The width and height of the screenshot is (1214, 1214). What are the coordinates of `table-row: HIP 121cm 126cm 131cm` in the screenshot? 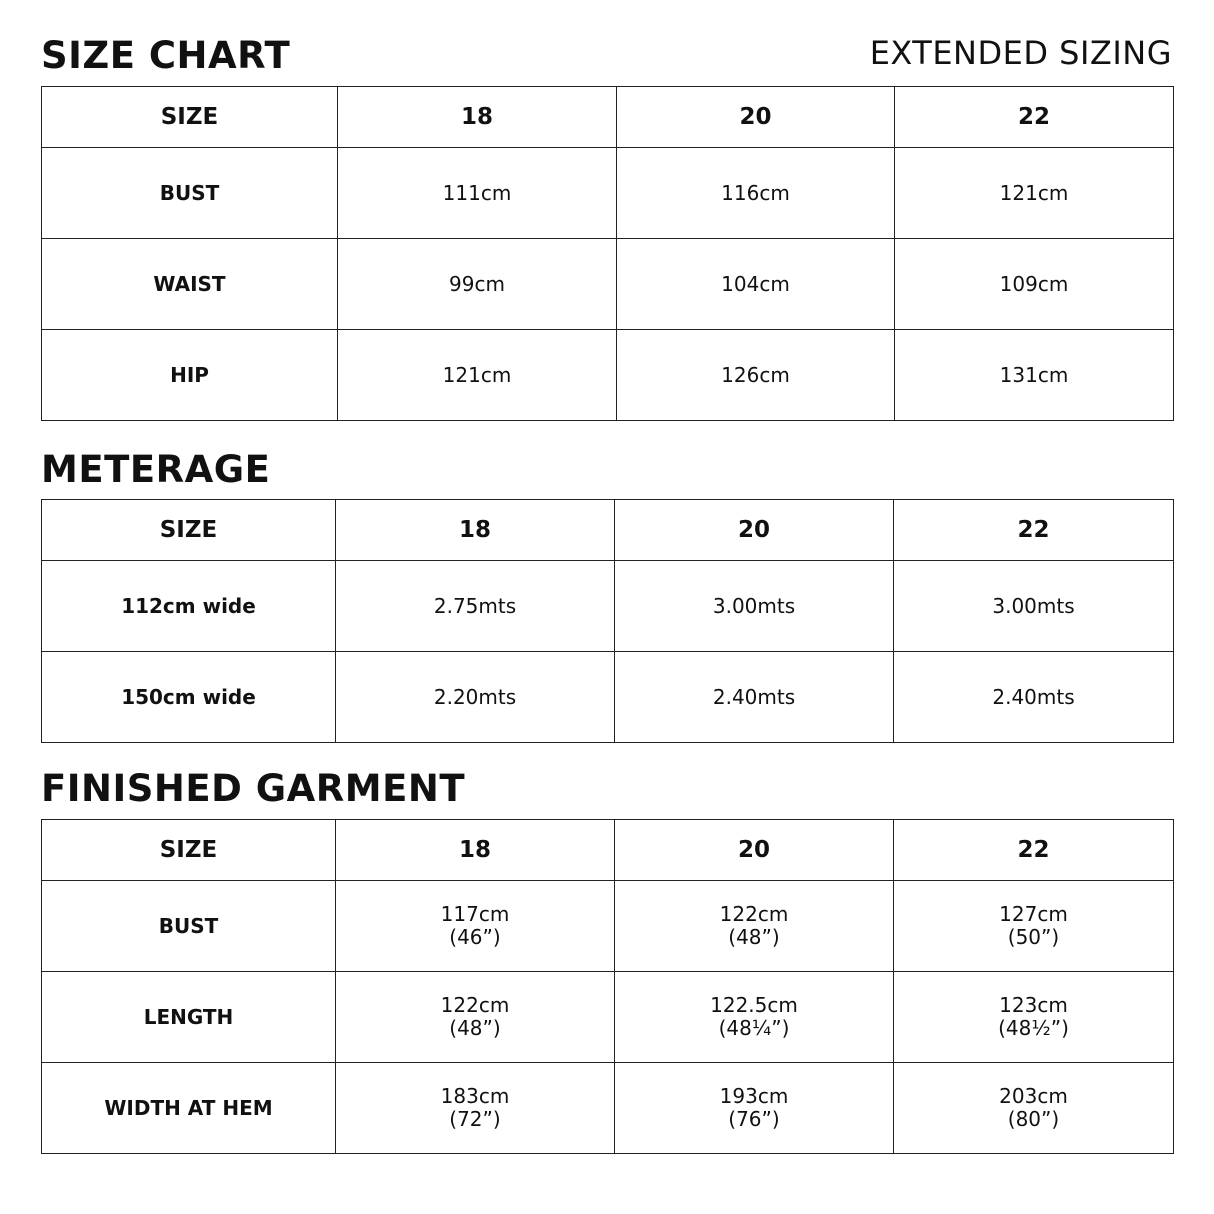 It's located at (607, 375).